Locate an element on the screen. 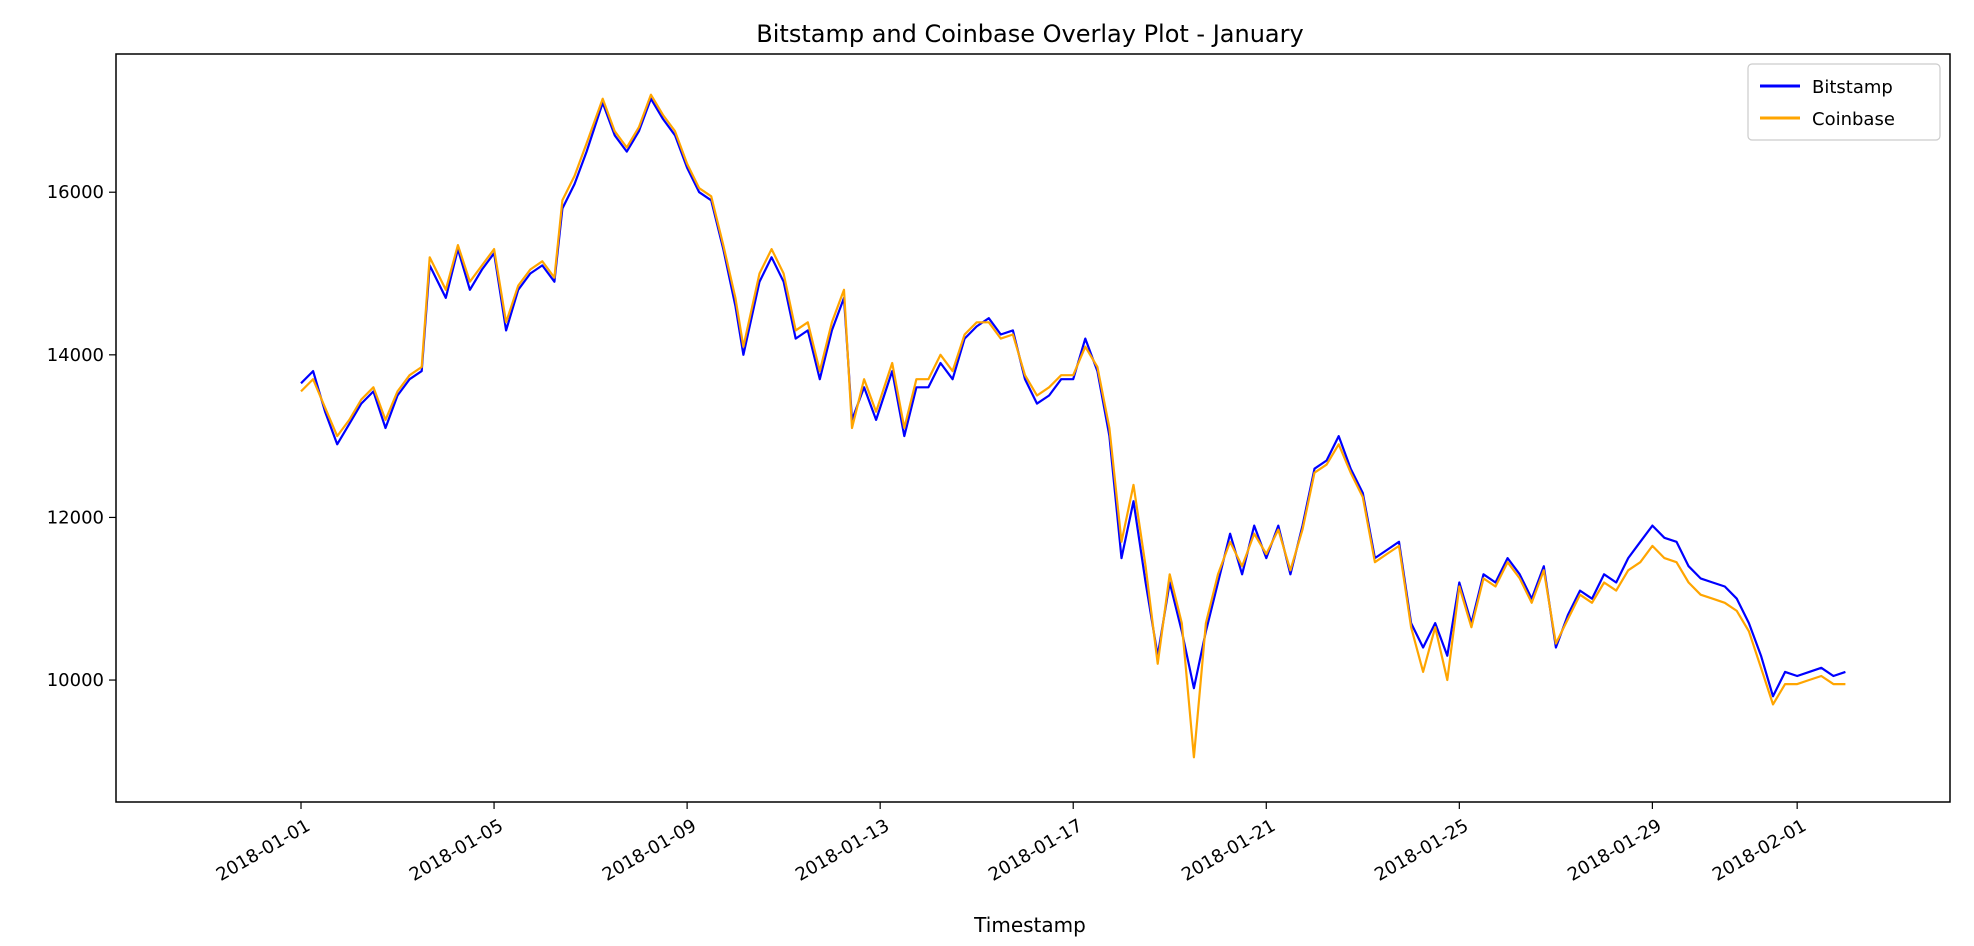  x-tick-label: 2018-01-01 is located at coordinates (263, 850).